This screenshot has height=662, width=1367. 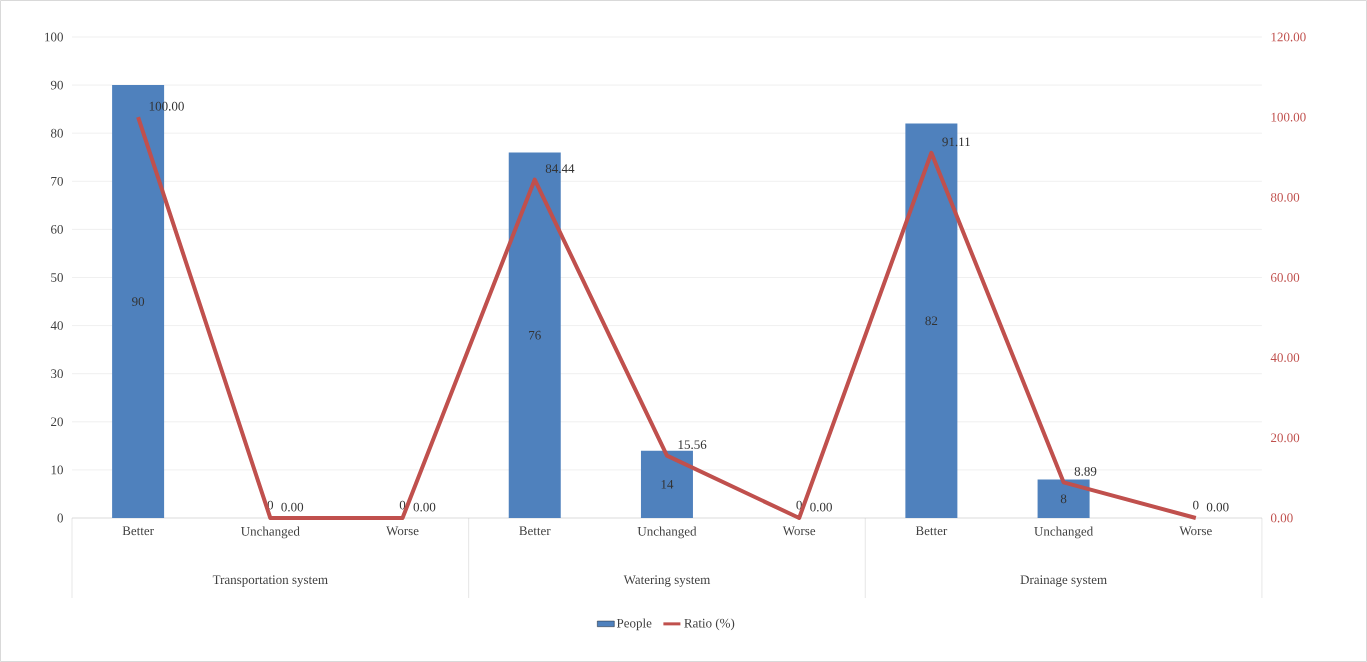 What do you see at coordinates (57, 374) in the screenshot?
I see `y-tick-label: 30` at bounding box center [57, 374].